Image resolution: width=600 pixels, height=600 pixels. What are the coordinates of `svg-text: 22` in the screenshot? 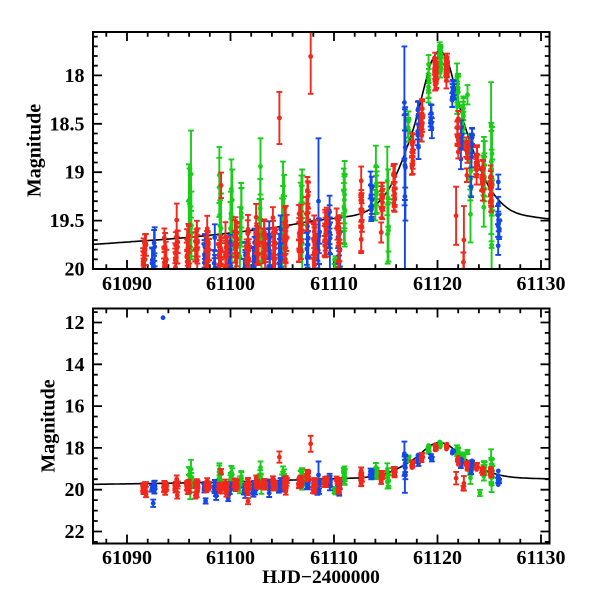 It's located at (75, 532).